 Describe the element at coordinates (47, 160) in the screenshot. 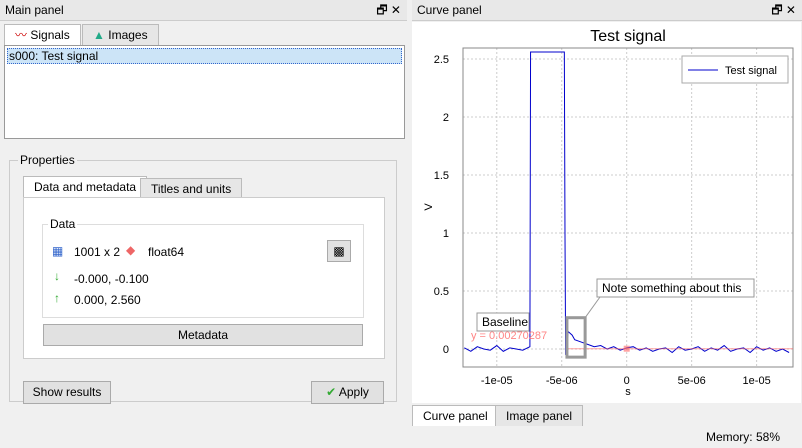

I see `group-title: Properties` at that location.